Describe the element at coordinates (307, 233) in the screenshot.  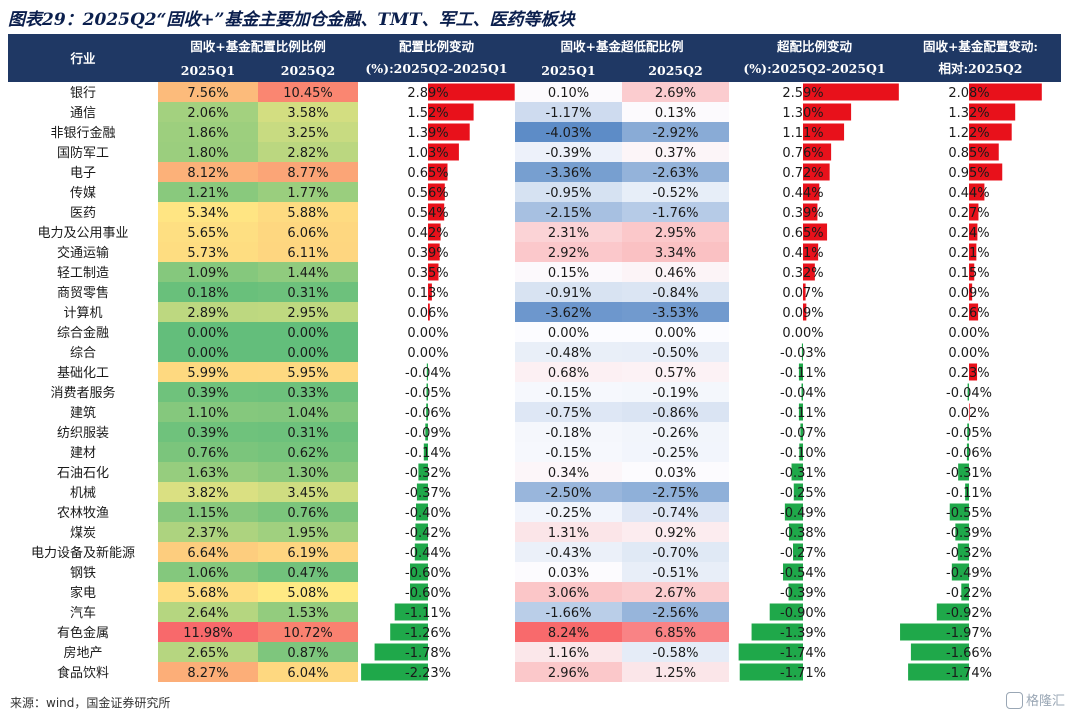
I see `alloc-q2-label: 6.06%` at that location.